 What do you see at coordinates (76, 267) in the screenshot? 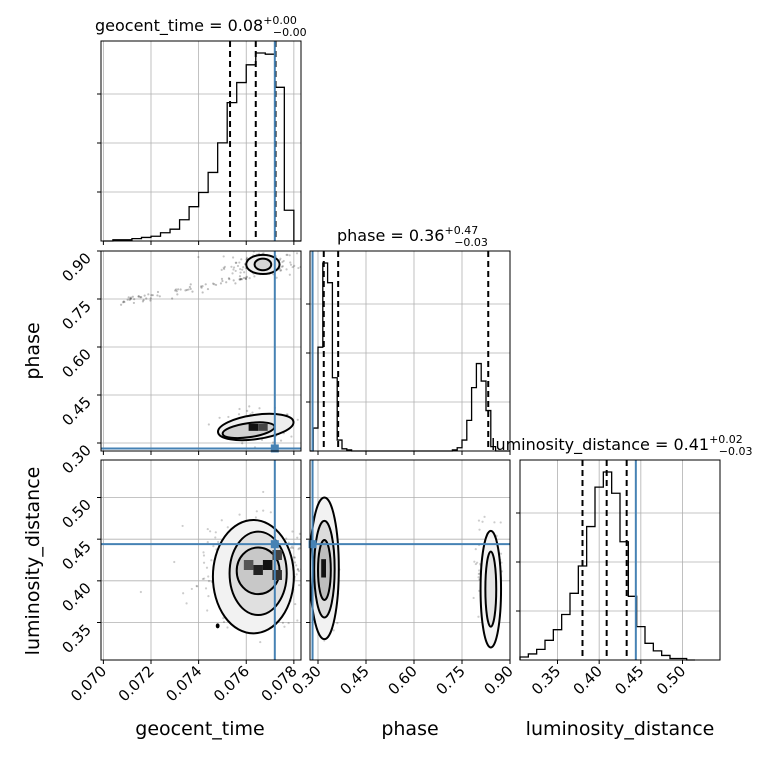
I see `tick-label-y: 0.90` at bounding box center [76, 267].